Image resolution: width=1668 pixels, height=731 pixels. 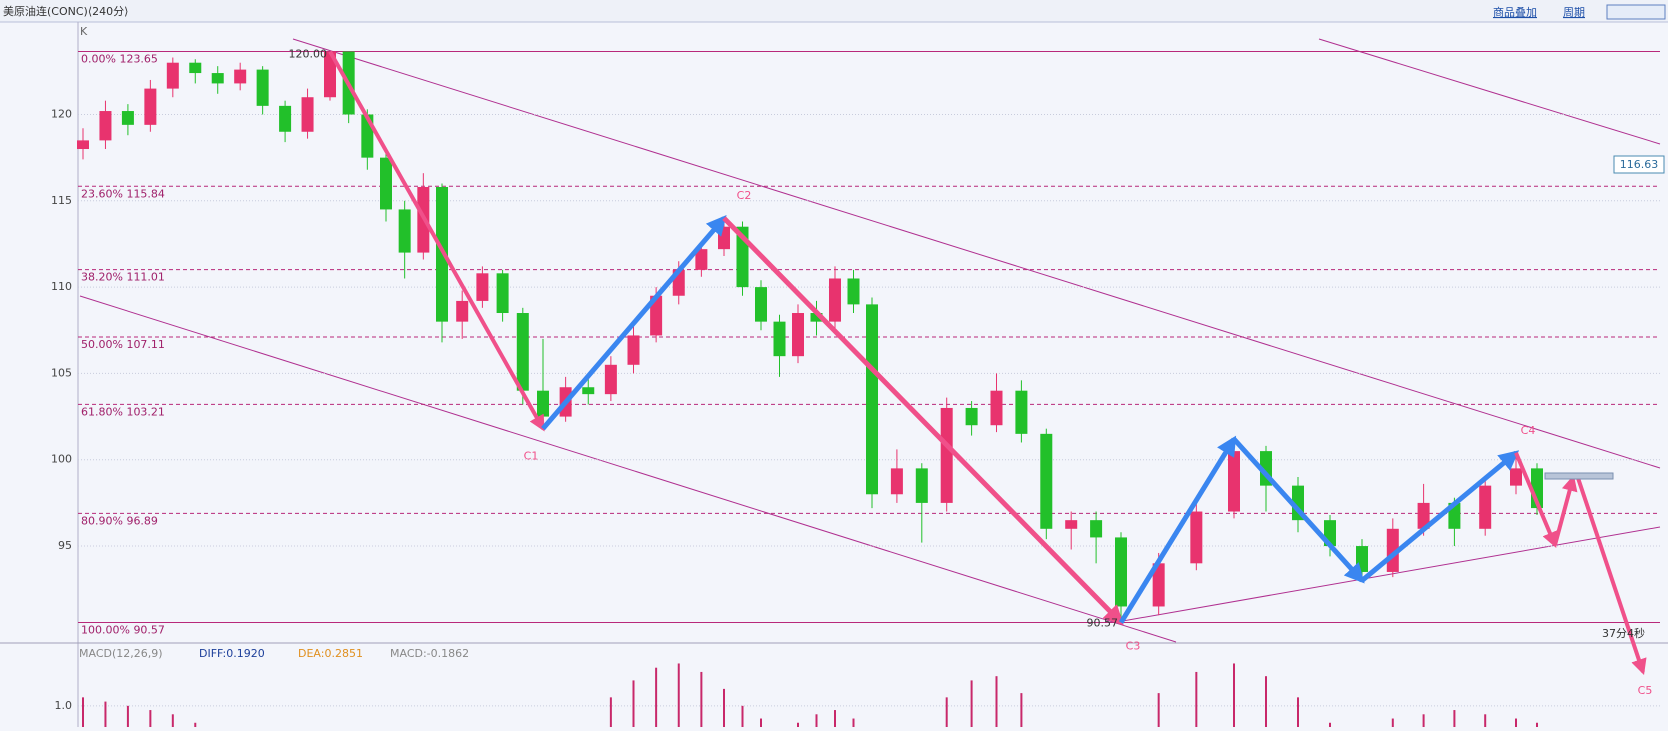 I want to click on nav-buttons, so click(x=1636, y=12).